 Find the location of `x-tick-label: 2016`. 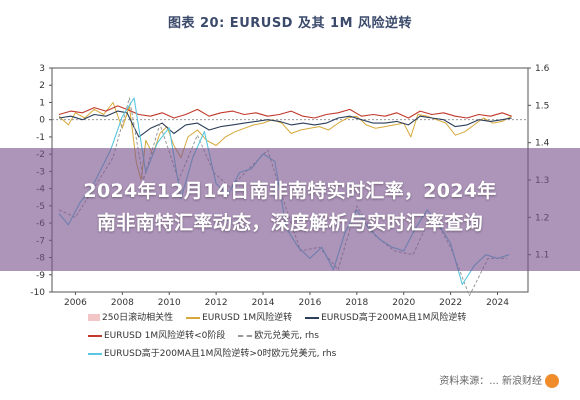

x-tick-label: 2016 is located at coordinates (309, 303).